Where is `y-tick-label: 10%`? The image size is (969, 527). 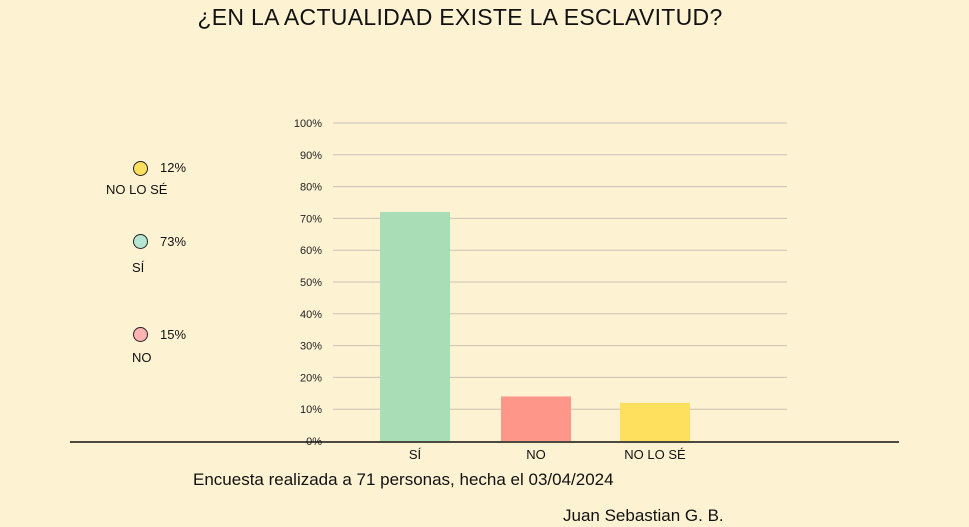
y-tick-label: 10% is located at coordinates (311, 410).